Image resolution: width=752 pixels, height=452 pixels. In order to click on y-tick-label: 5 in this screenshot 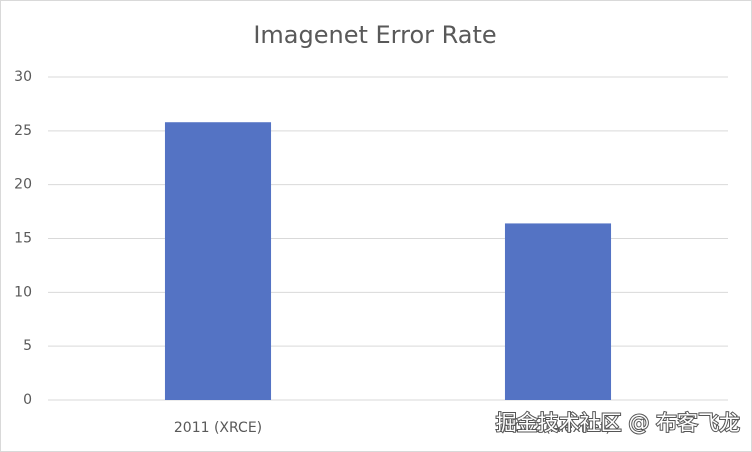, I will do `click(27, 346)`.